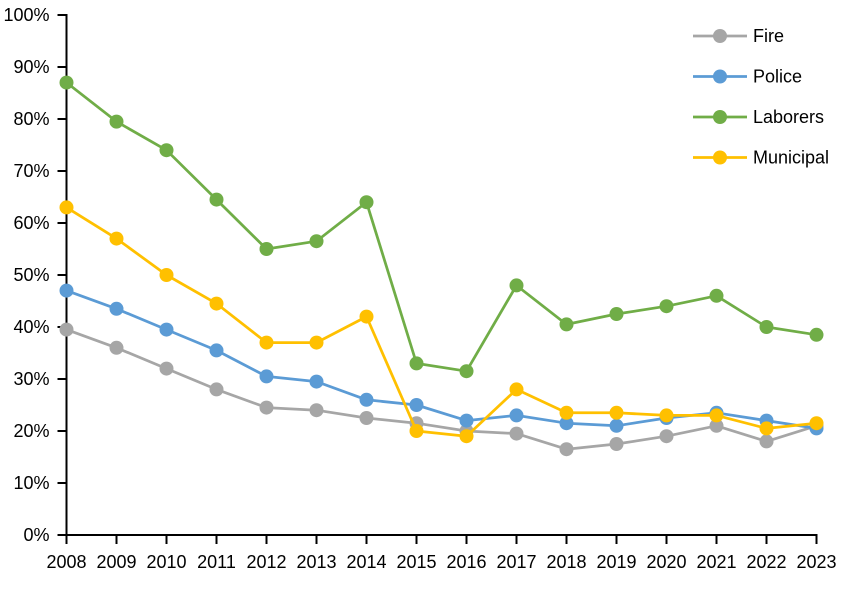  What do you see at coordinates (266, 249) in the screenshot?
I see `data-point-laborers-2012` at bounding box center [266, 249].